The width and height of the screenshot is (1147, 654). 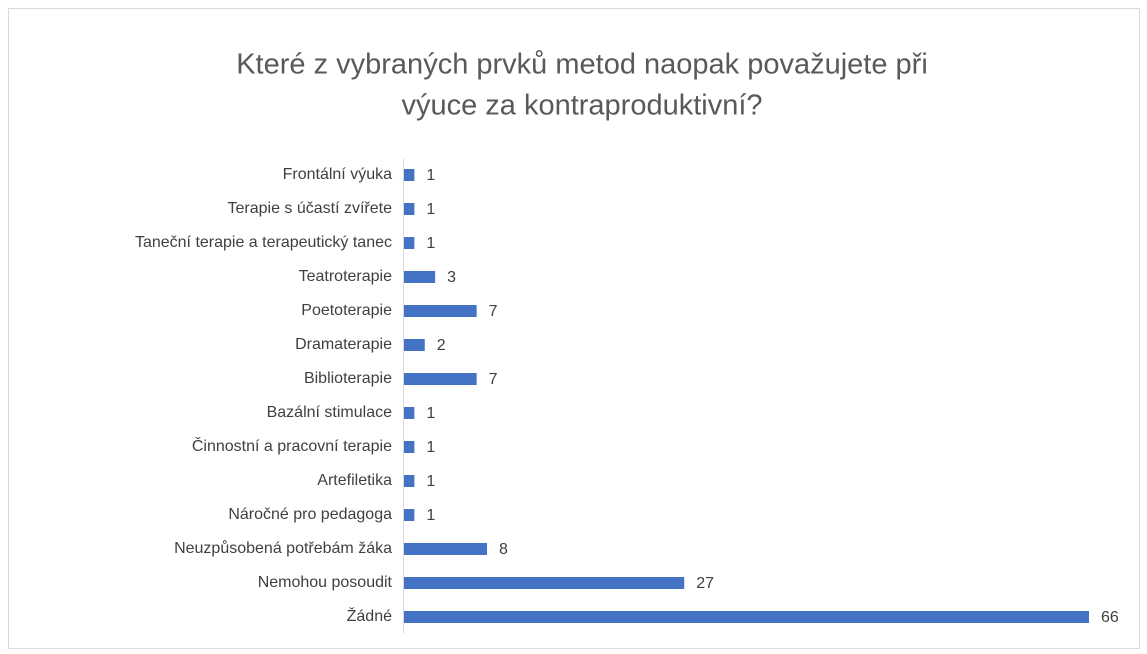 What do you see at coordinates (345, 276) in the screenshot?
I see `category-label: Teatroterapie` at bounding box center [345, 276].